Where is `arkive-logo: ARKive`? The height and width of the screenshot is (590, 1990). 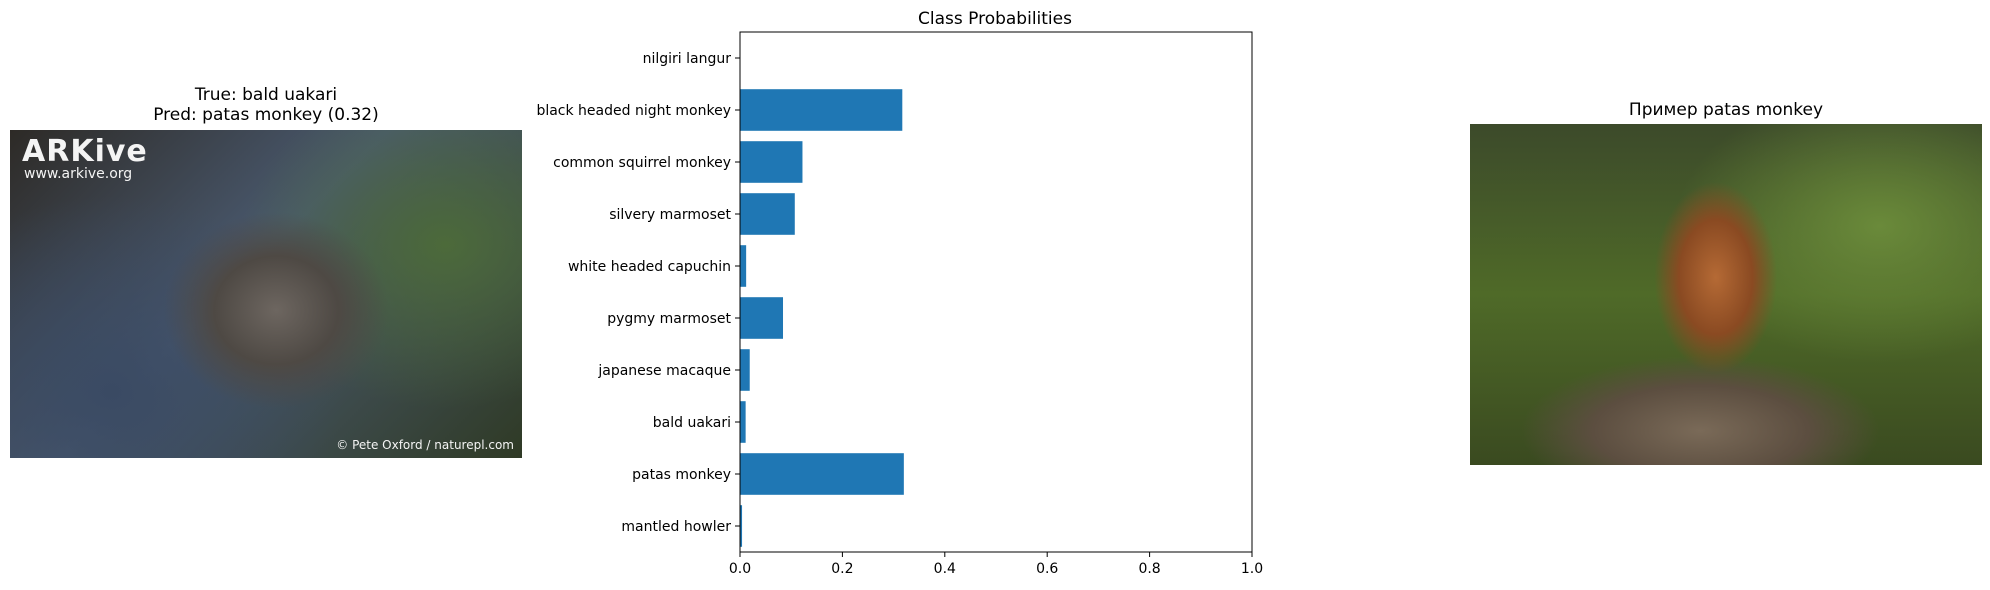
arkive-logo: ARKive is located at coordinates (85, 151).